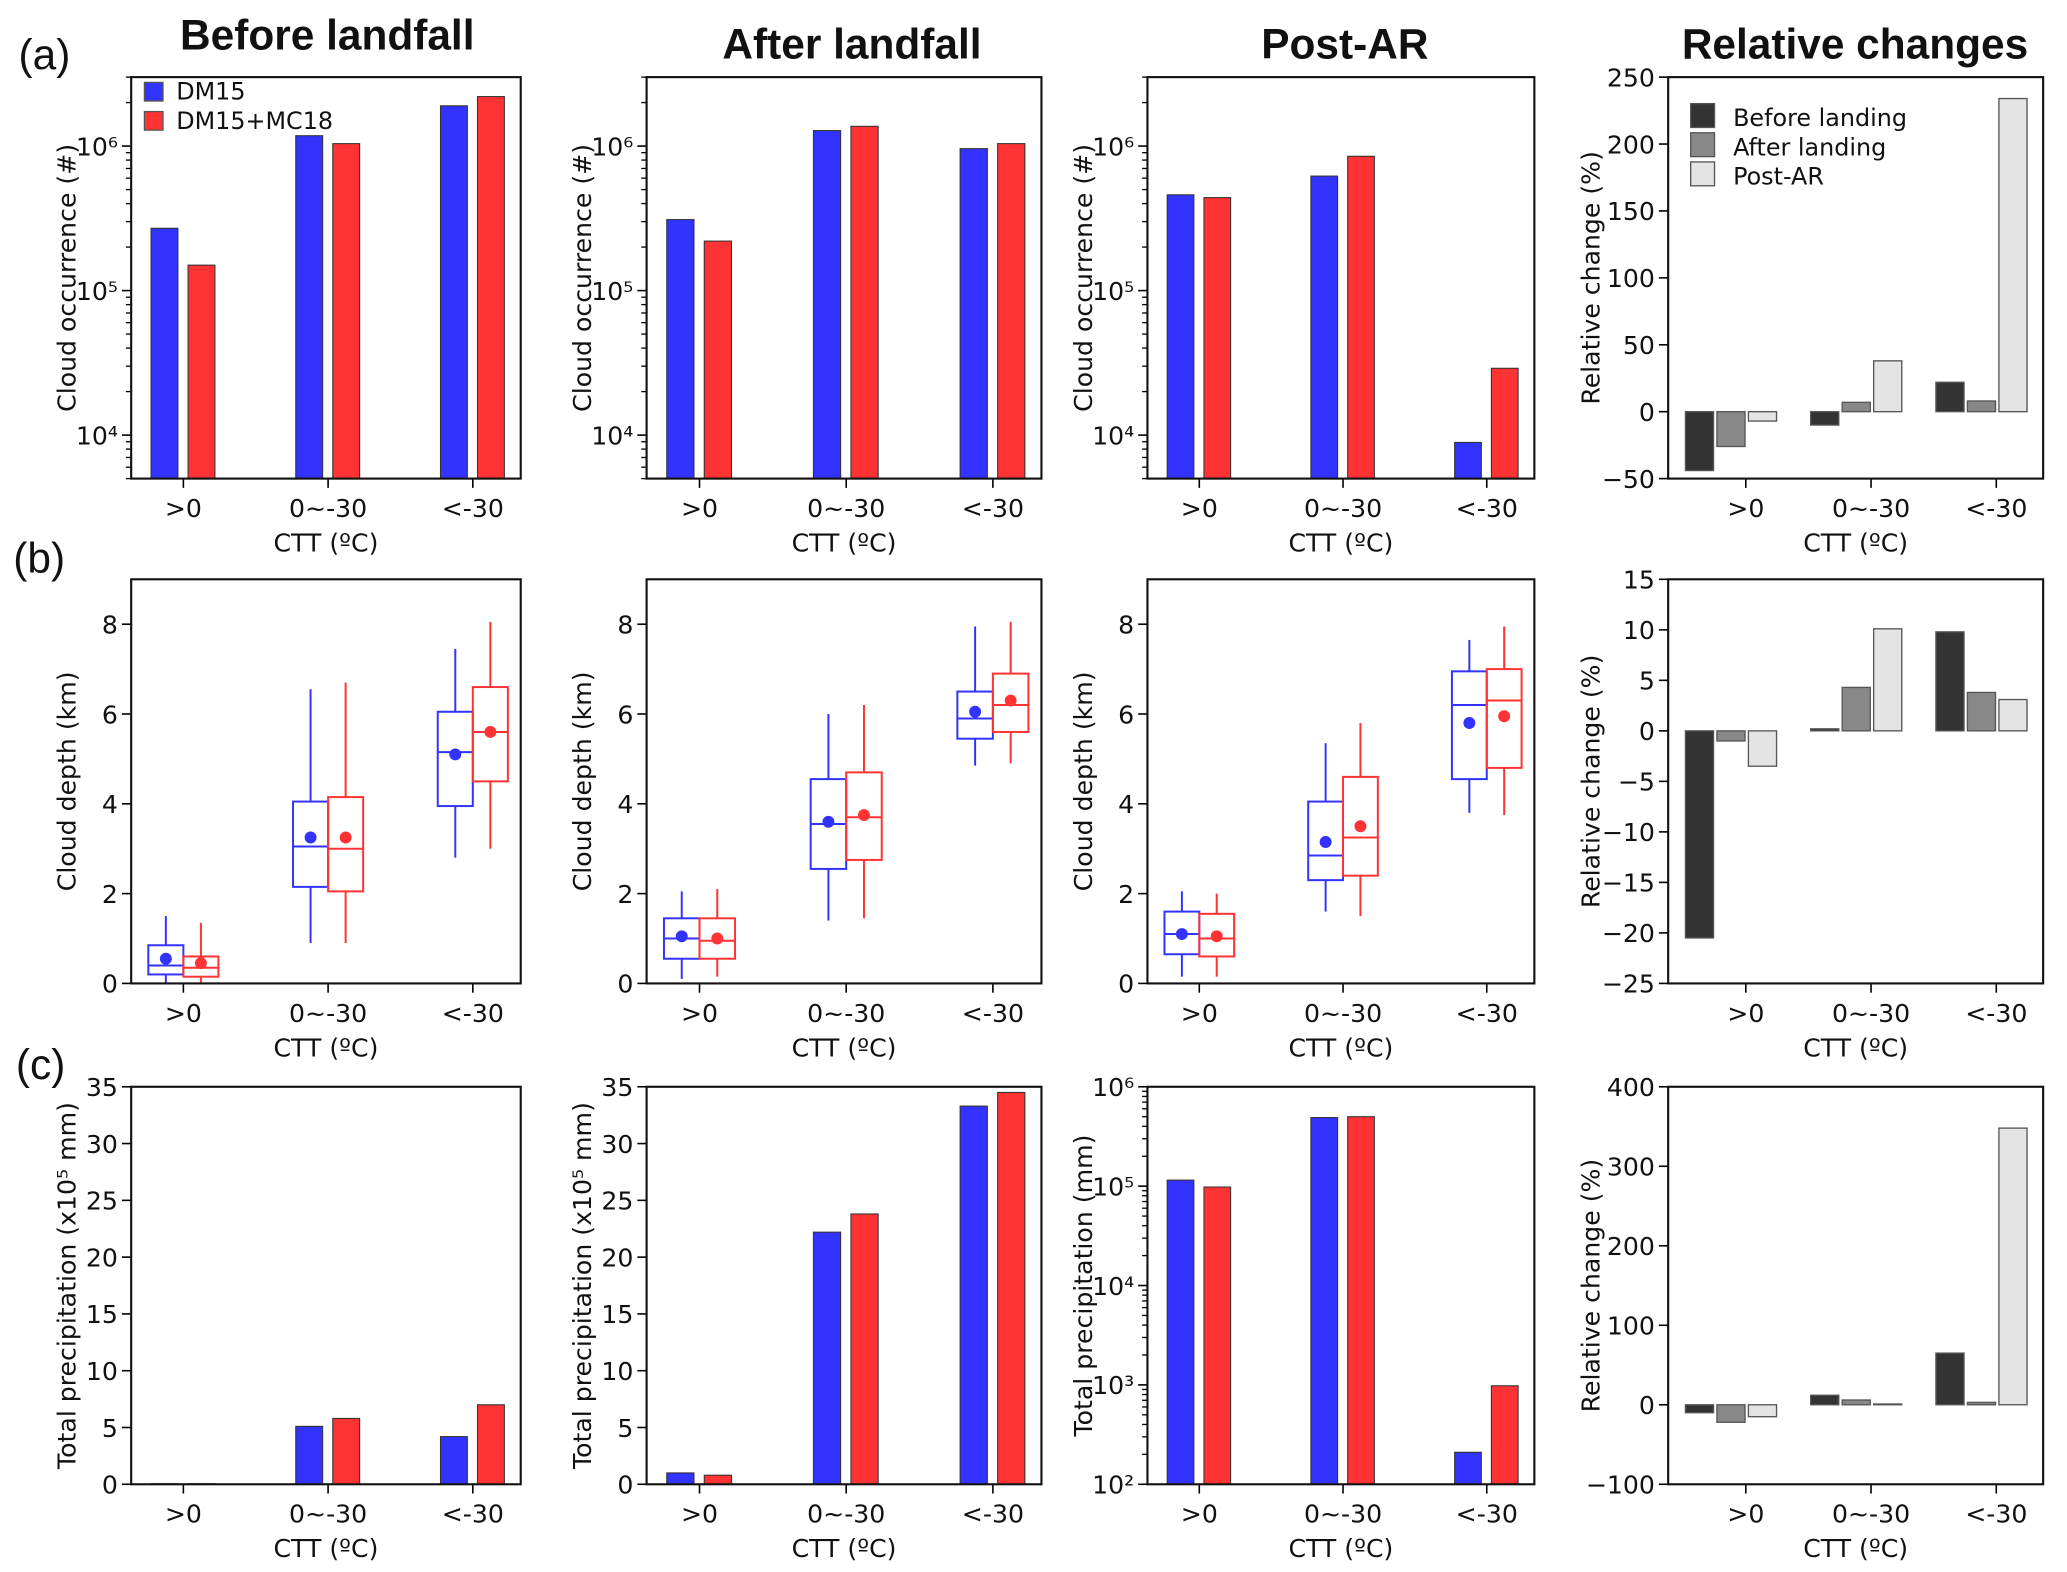 The width and height of the screenshot is (2067, 1572). Describe the element at coordinates (1113, 1485) in the screenshot. I see `y-tick-label: 10²` at that location.